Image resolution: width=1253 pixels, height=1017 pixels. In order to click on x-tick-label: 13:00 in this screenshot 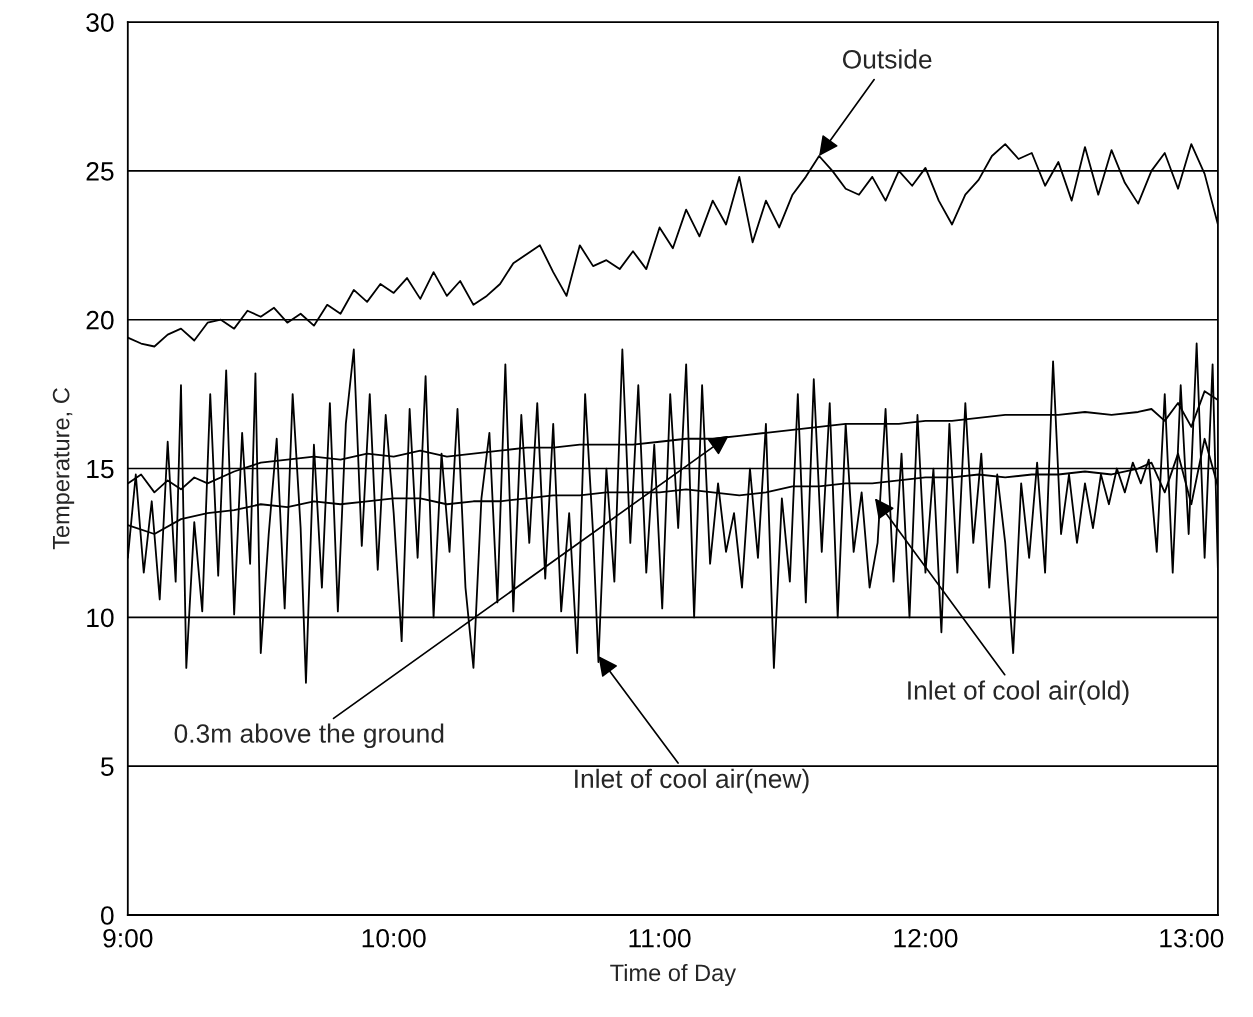, I will do `click(1192, 938)`.